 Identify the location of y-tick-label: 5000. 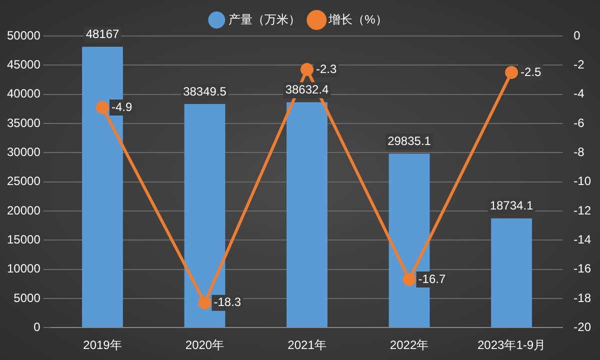
(27, 297).